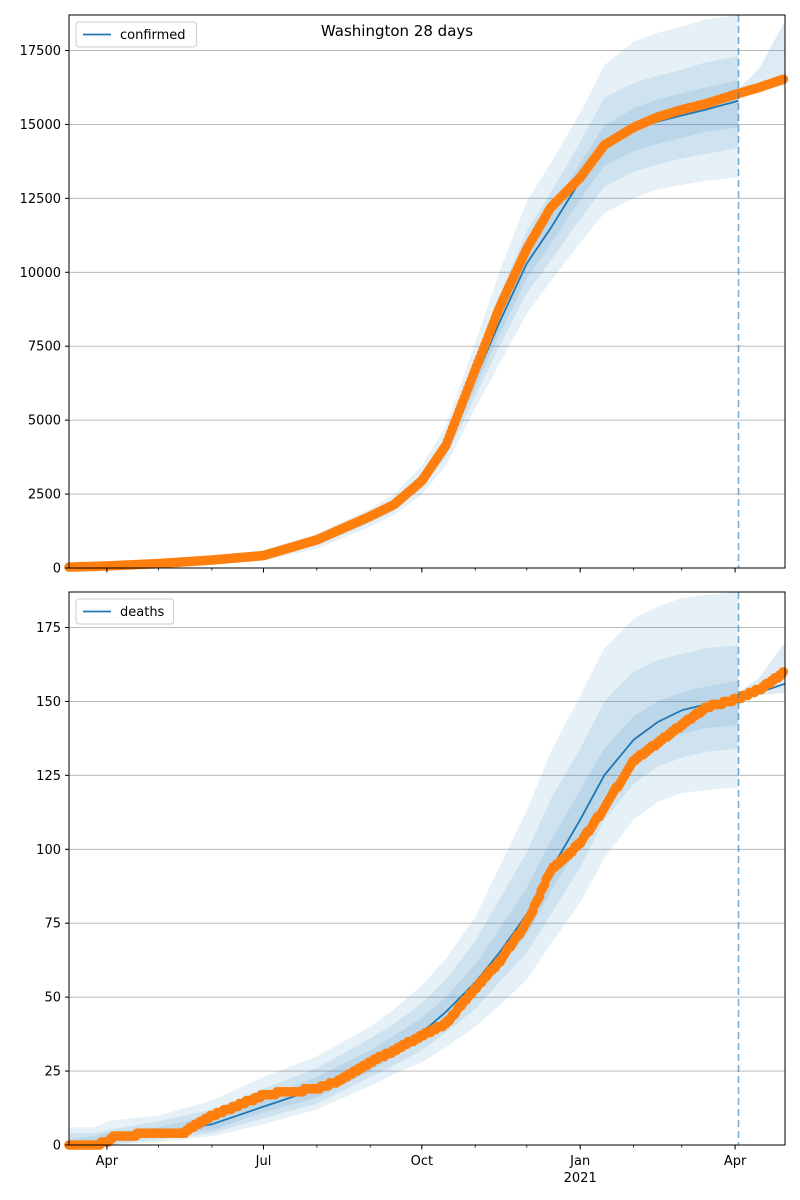 The height and width of the screenshot is (1200, 800). What do you see at coordinates (580, 1178) in the screenshot?
I see `deaths-xtick-year-label: 2021` at bounding box center [580, 1178].